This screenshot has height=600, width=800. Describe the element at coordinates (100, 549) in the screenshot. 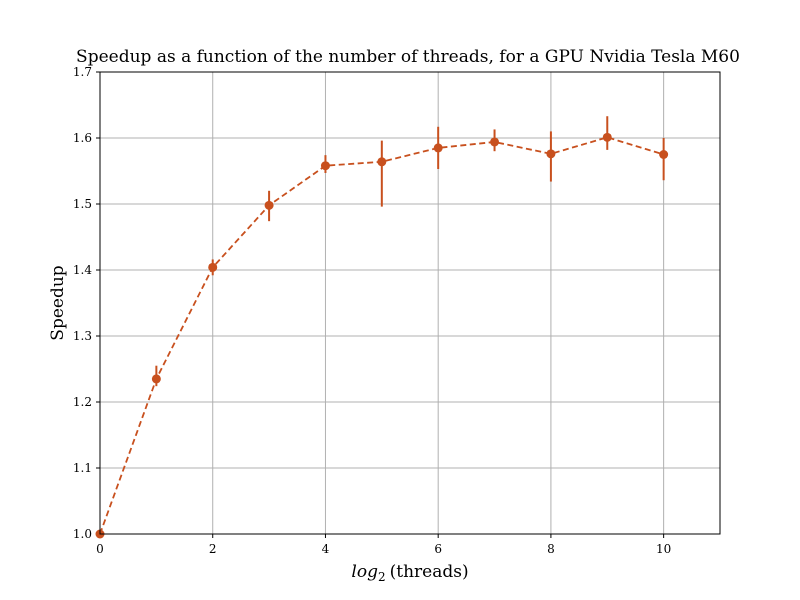

I see `x-tick-label: 0` at that location.